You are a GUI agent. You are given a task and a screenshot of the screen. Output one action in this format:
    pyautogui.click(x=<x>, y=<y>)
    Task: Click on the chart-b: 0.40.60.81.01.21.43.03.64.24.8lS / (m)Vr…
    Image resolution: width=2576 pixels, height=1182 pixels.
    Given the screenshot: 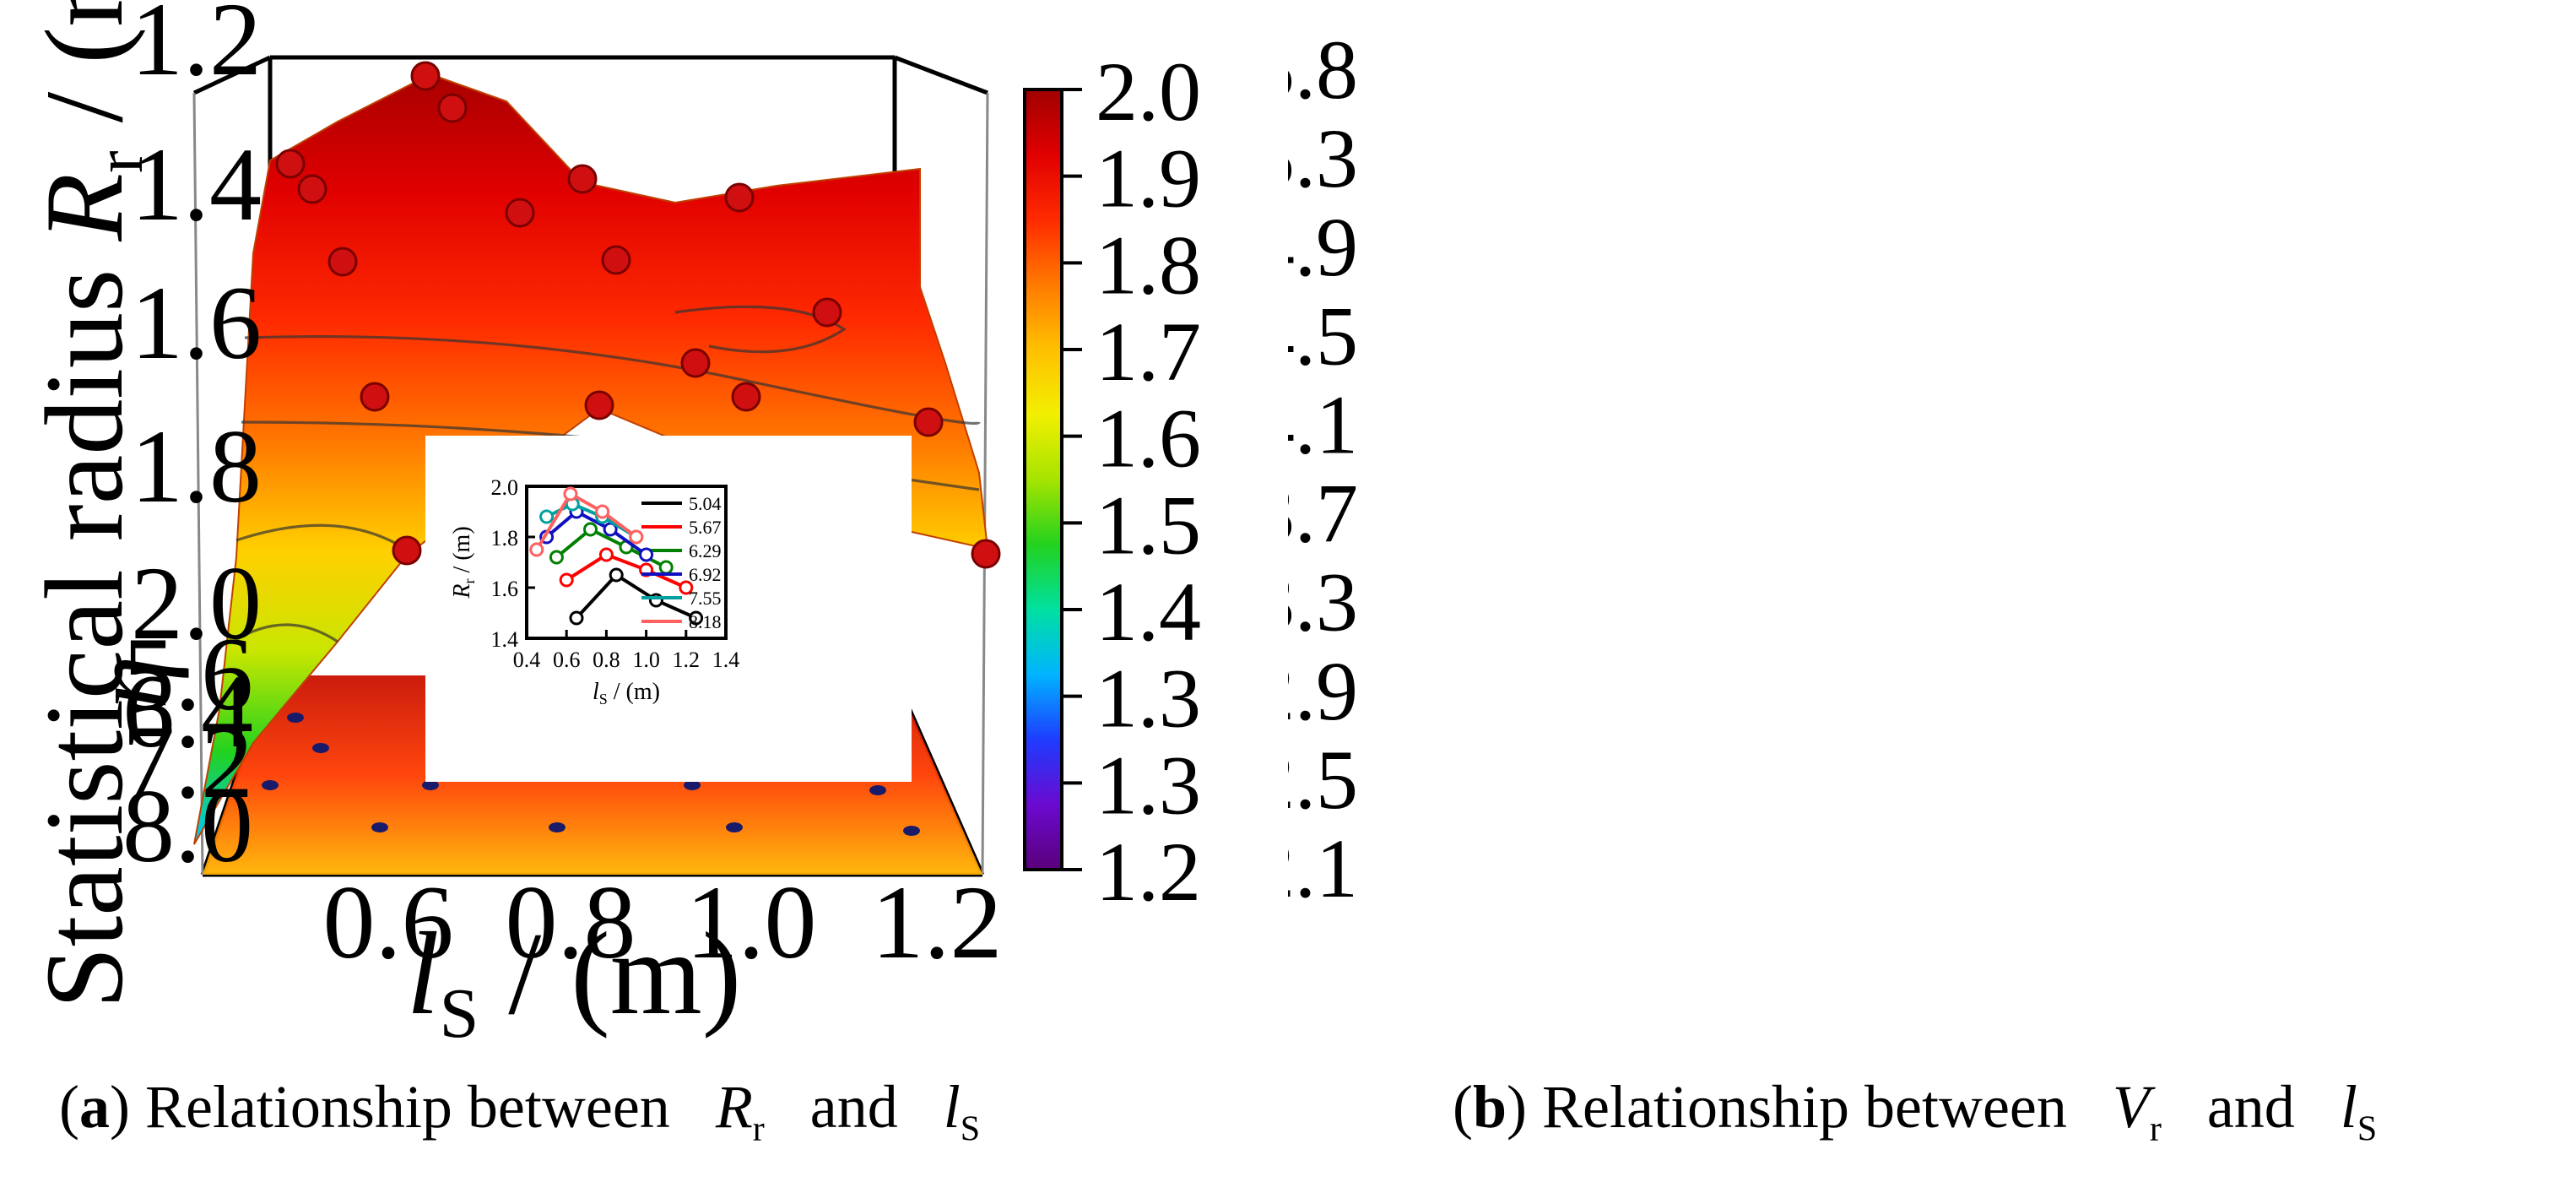 What is the action you would take?
    pyautogui.click(x=1323, y=469)
    